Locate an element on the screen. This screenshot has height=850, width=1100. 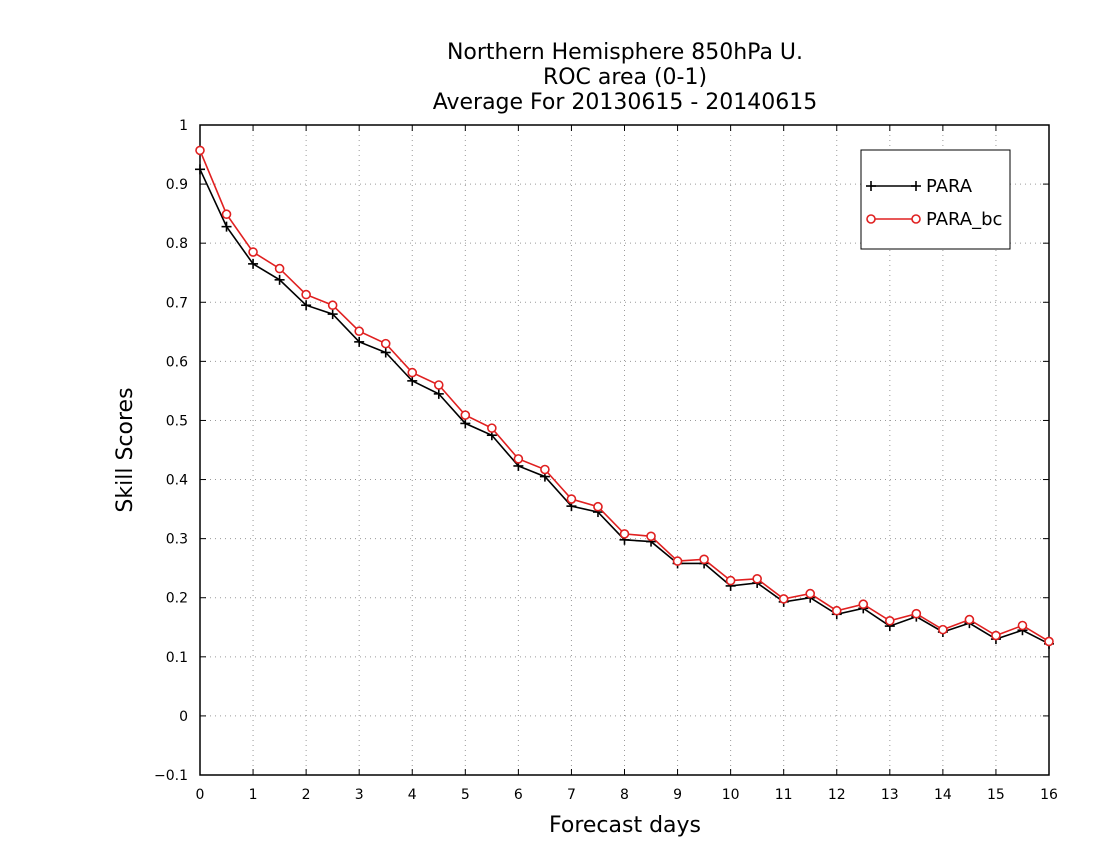
x-tick-label: 9 is located at coordinates (677, 795).